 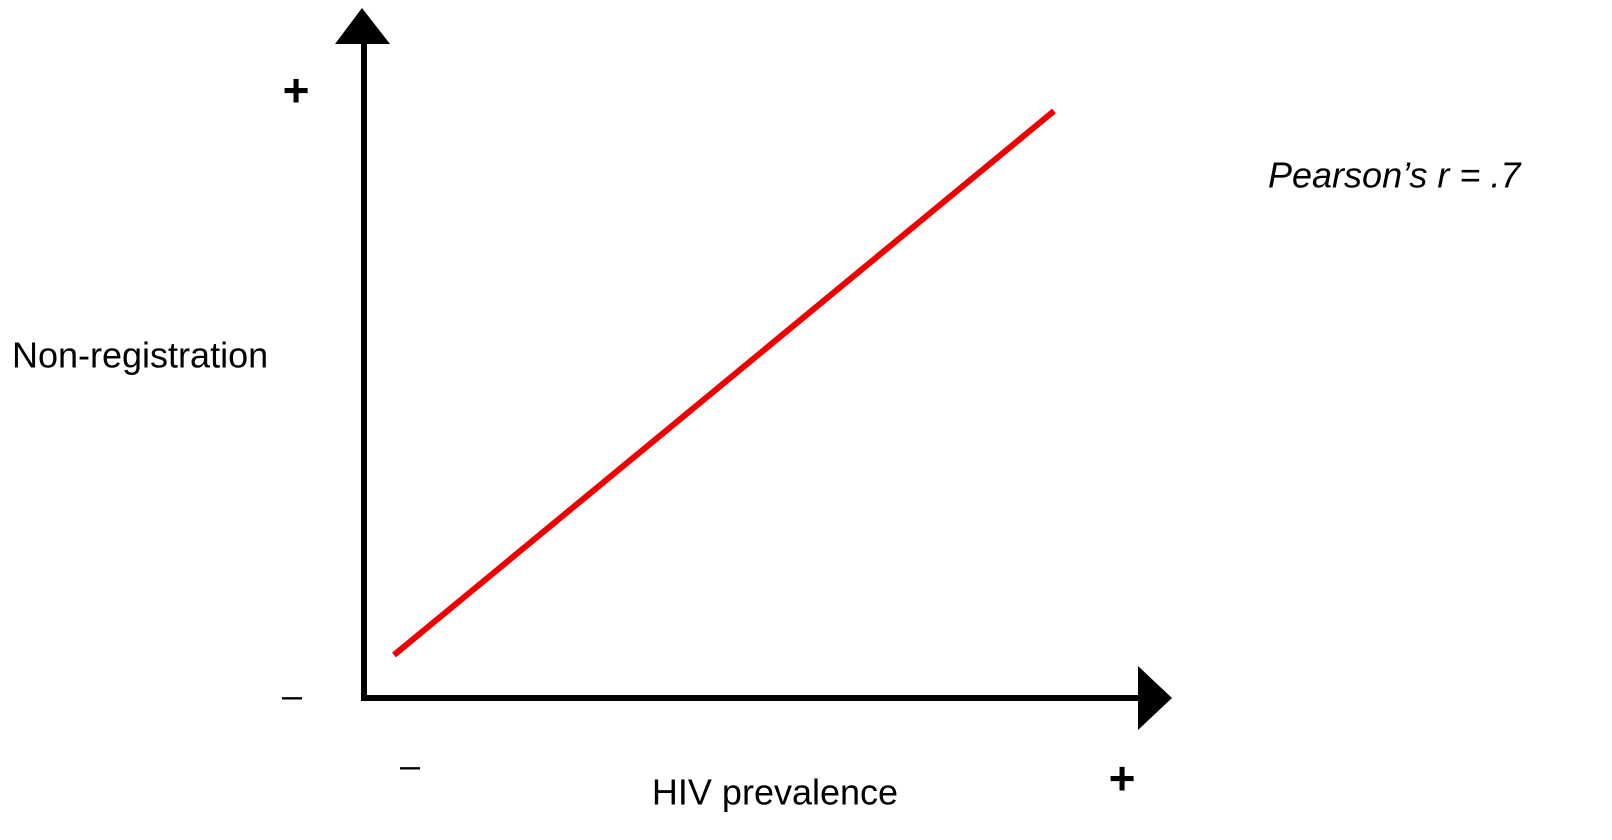 I want to click on y-axis-arrow, so click(x=362, y=26).